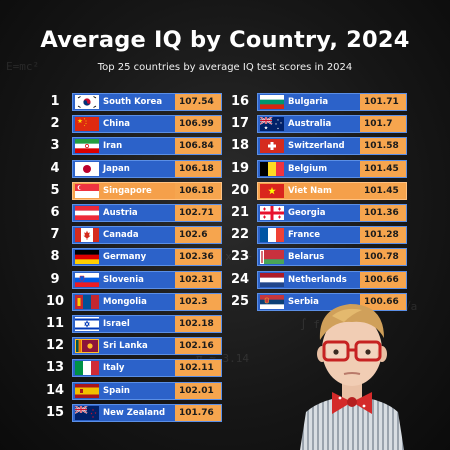  What do you see at coordinates (198, 412) in the screenshot?
I see `iq-score: 101.76` at bounding box center [198, 412].